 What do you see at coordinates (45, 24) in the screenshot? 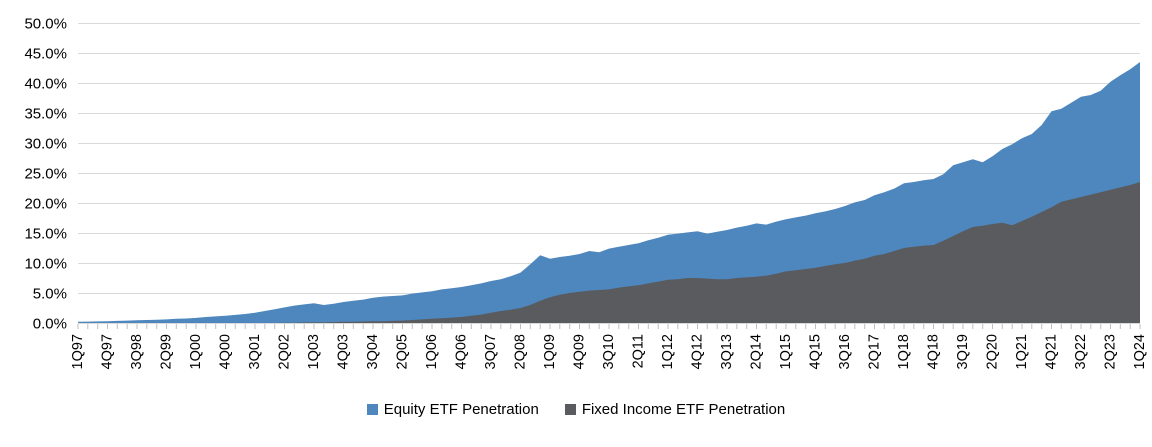
I see `y-axis-tick-label: 50.0%` at bounding box center [45, 24].